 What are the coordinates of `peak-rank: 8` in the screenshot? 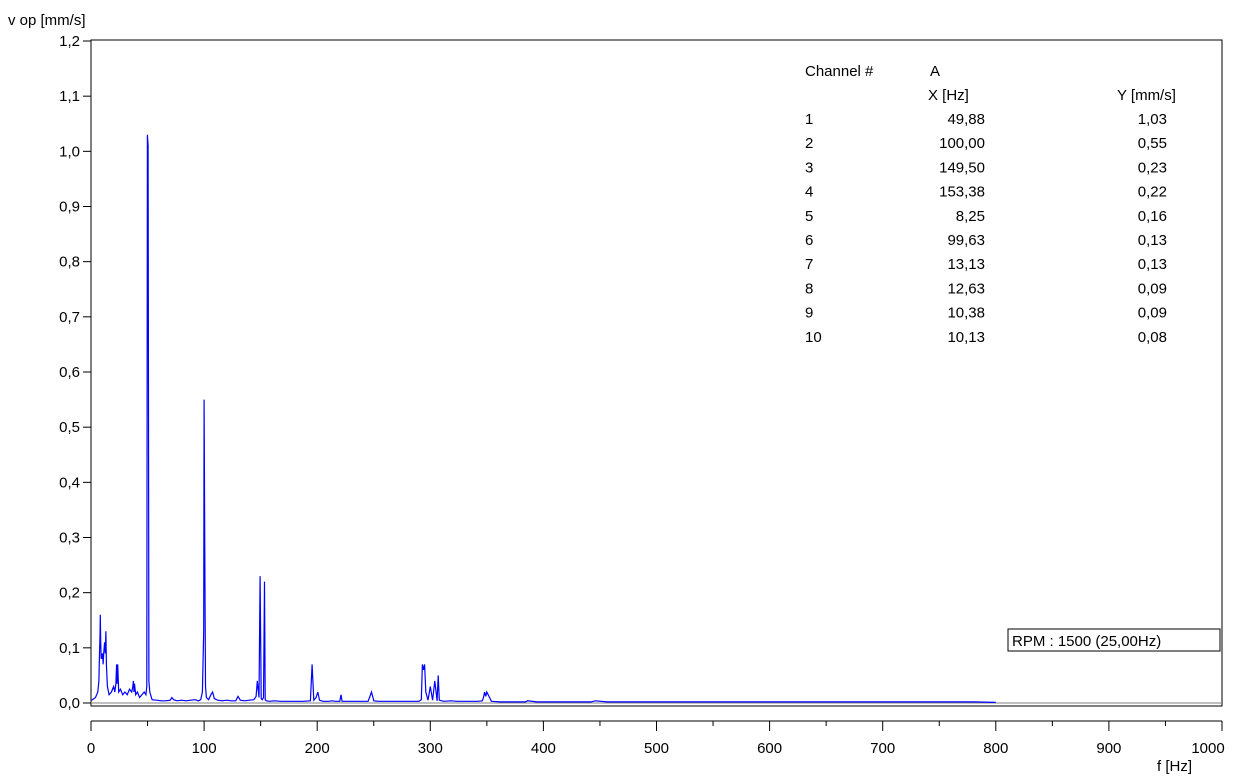 It's located at (809, 288).